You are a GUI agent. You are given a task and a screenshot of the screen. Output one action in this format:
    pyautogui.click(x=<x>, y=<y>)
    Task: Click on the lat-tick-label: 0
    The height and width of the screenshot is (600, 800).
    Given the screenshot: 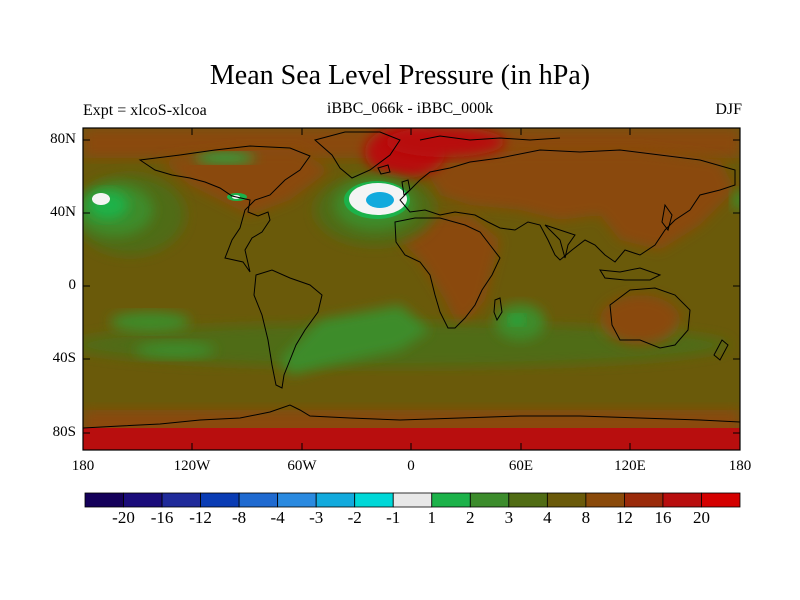 What is the action you would take?
    pyautogui.click(x=72, y=285)
    